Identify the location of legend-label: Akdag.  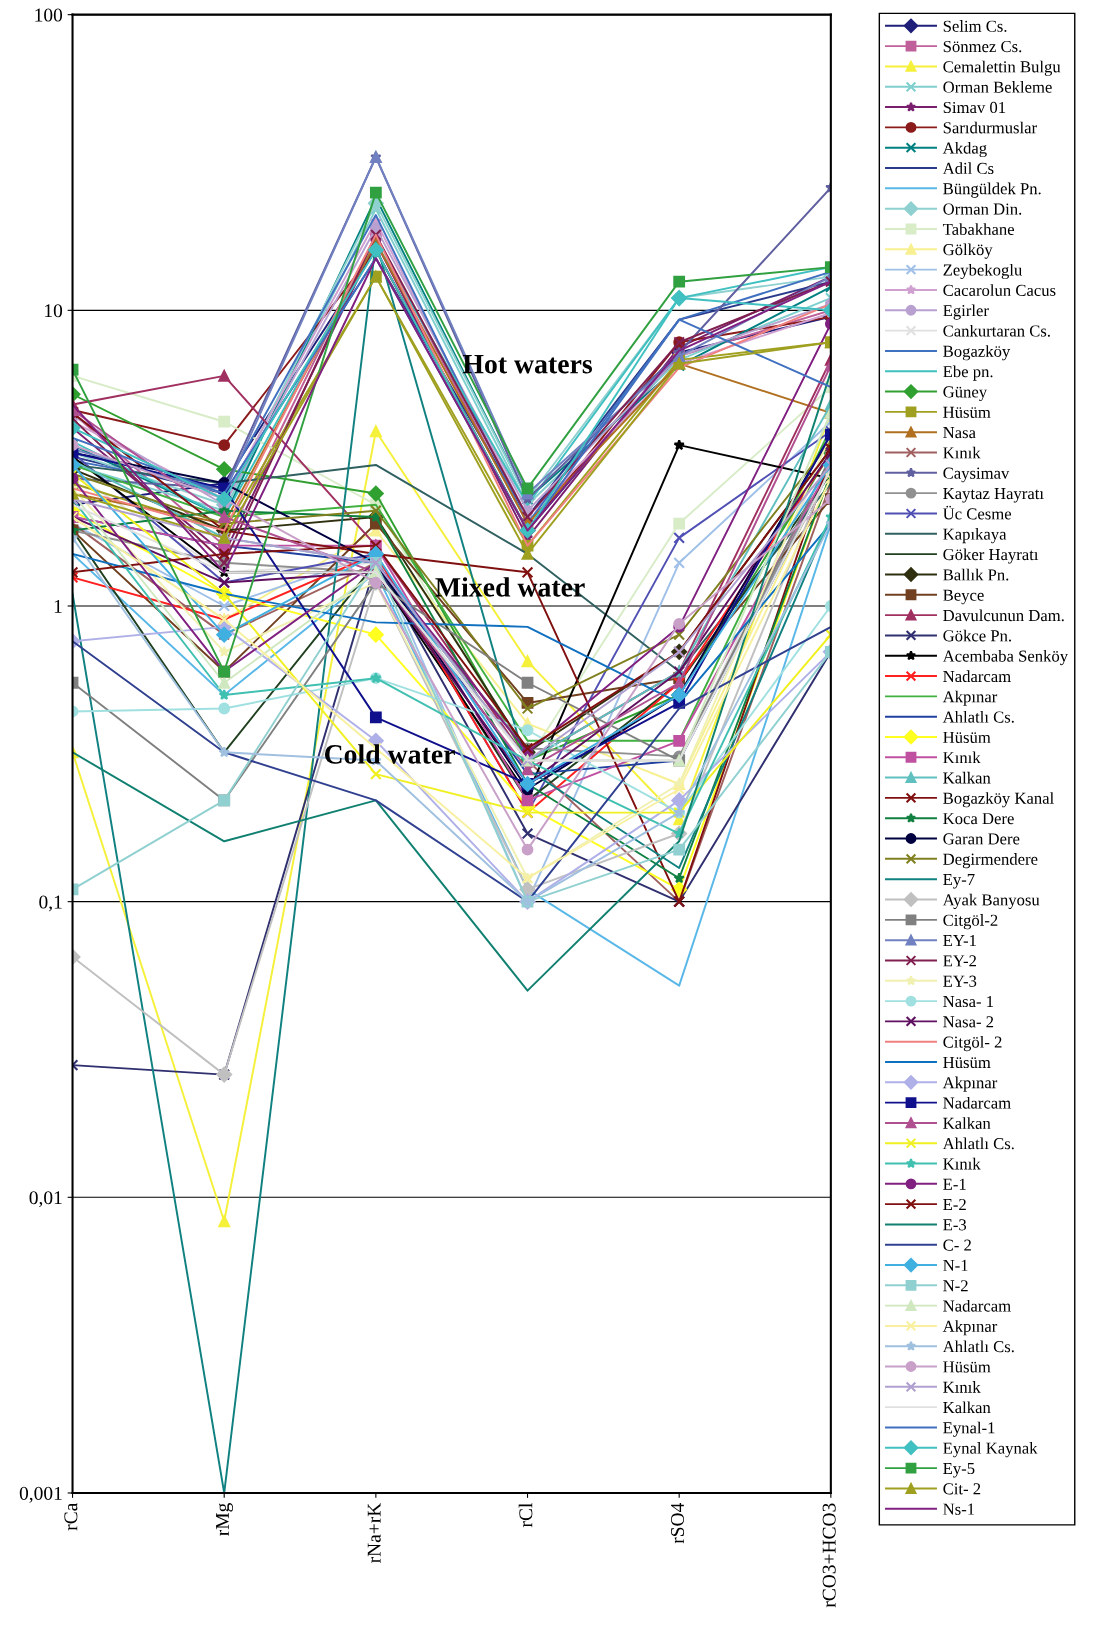
(964, 149).